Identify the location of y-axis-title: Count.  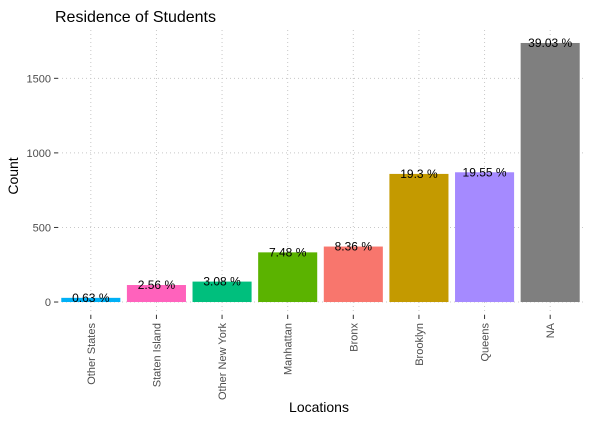
(13, 175).